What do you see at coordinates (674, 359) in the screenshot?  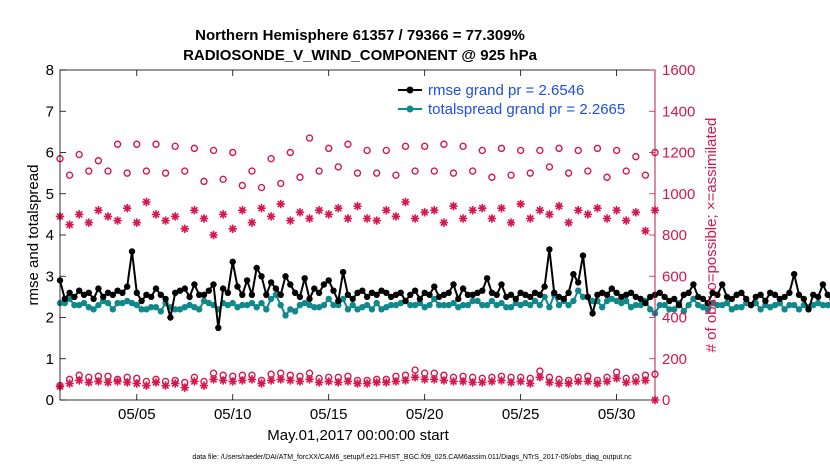 I see `y-right-tick-label: 200` at bounding box center [674, 359].